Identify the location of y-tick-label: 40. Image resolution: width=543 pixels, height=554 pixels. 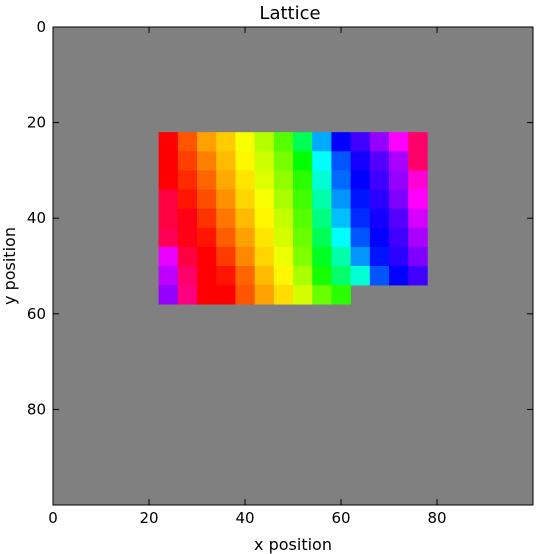
(36, 218).